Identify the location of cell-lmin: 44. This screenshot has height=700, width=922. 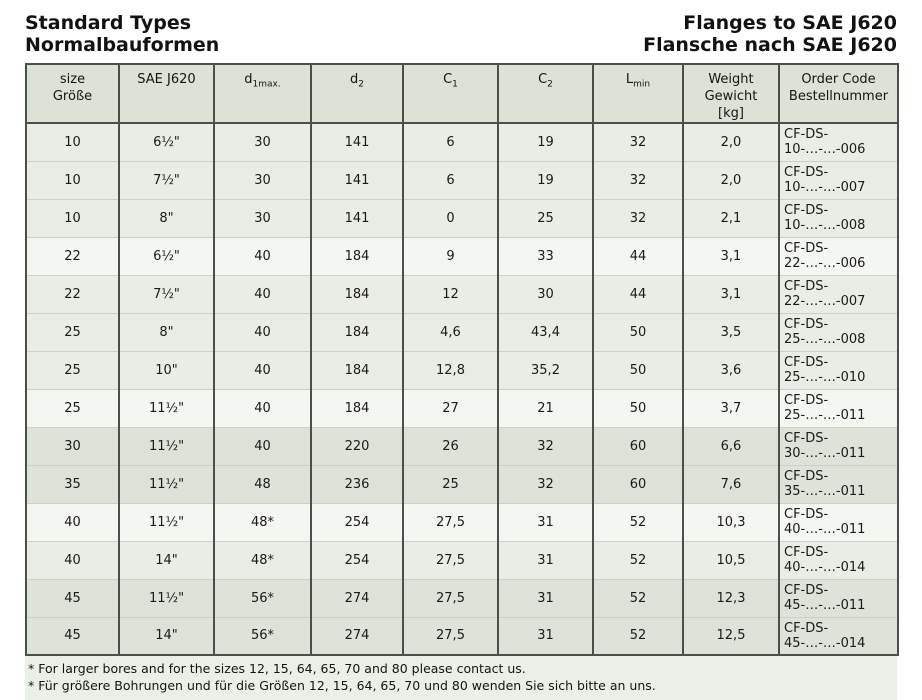
(637, 255).